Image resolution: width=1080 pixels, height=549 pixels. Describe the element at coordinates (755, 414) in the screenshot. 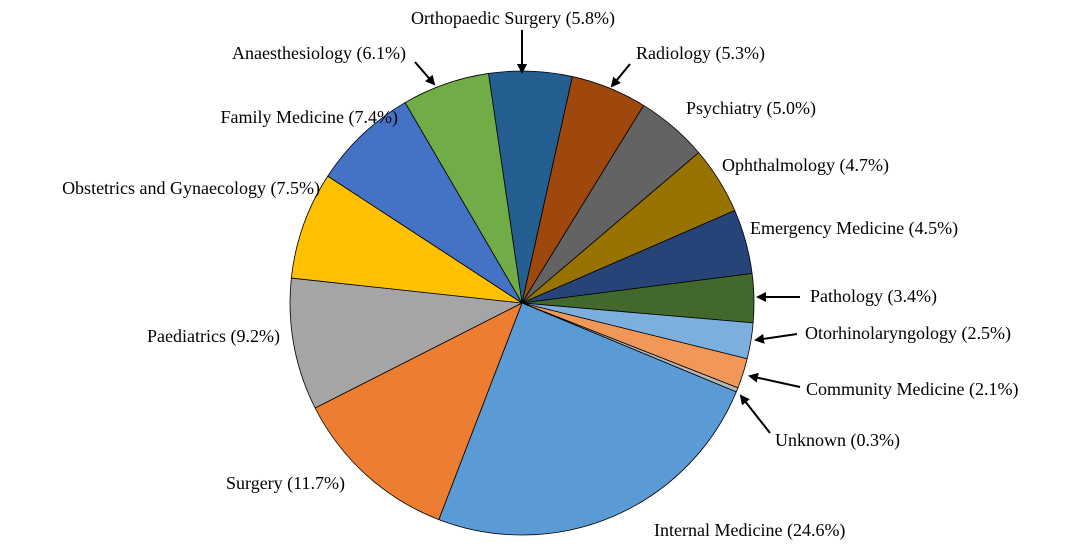

I see `leader-arrow-unknown` at that location.